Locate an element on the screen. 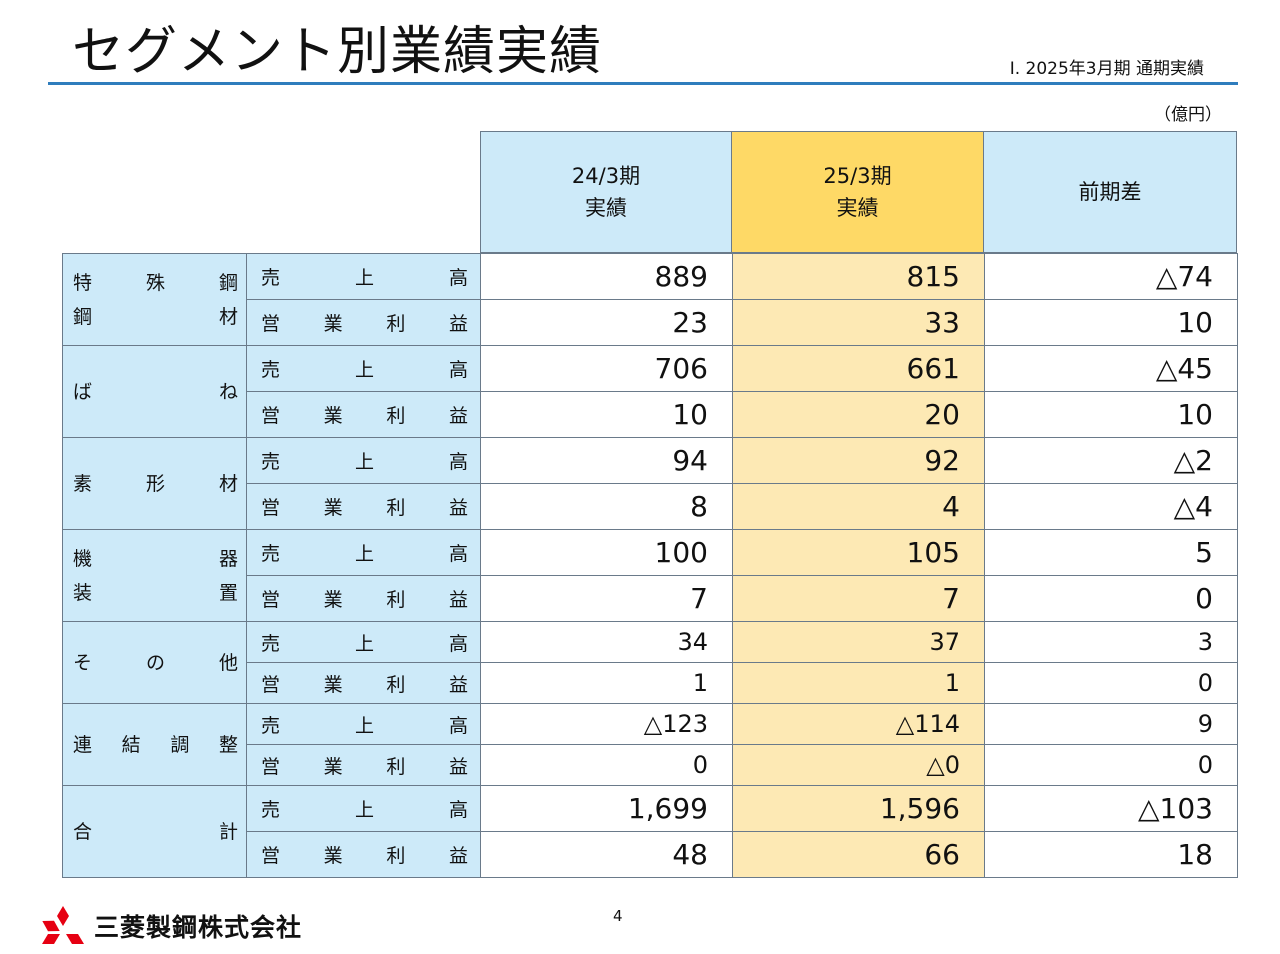  value-yoy-diff: △45 is located at coordinates (1111, 368).